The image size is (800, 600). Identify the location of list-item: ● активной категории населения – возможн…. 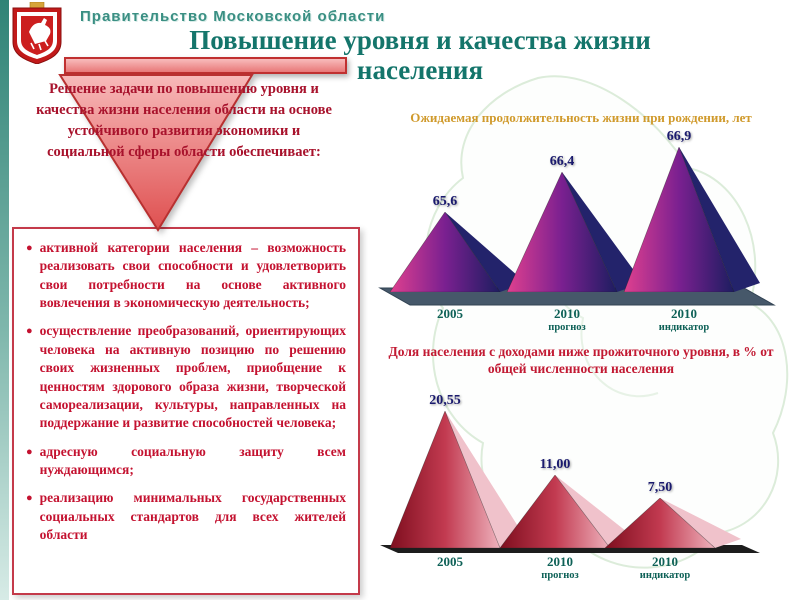
(186, 275).